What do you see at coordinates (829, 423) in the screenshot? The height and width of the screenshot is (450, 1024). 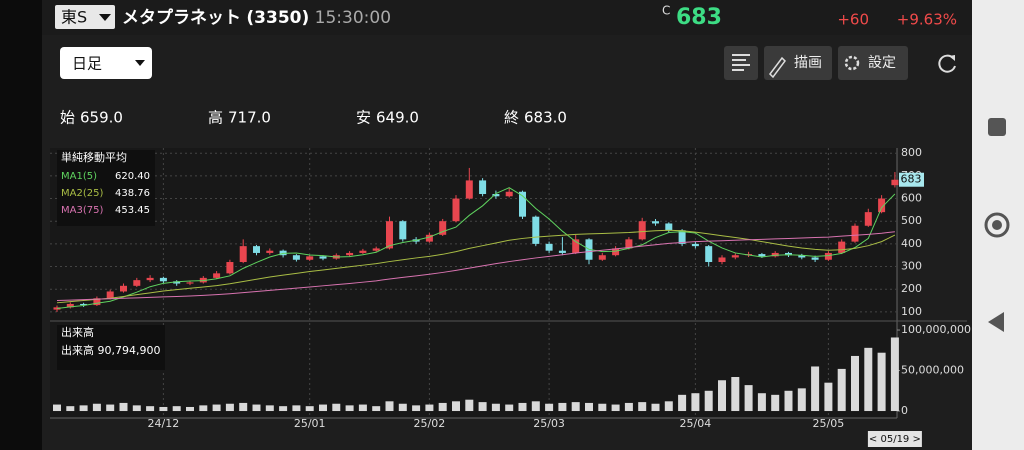 I see `x-tick-label: 25/05` at bounding box center [829, 423].